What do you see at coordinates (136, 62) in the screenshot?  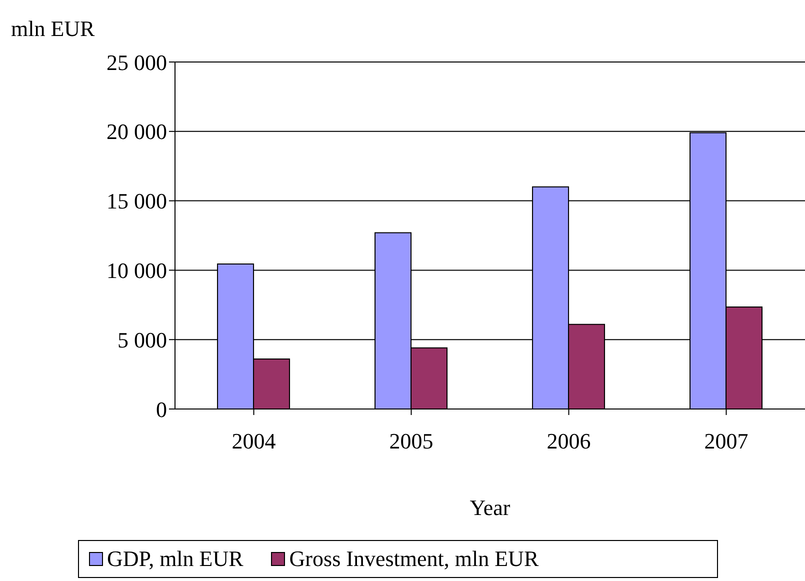 I see `y-tick-label: 25 000` at bounding box center [136, 62].